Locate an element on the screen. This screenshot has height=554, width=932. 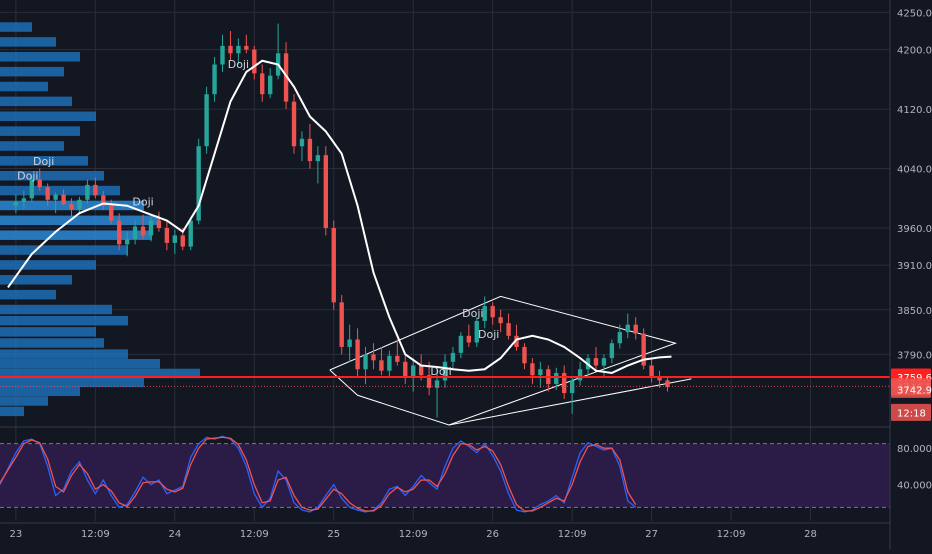
x-tick-label: 27 is located at coordinates (651, 534).